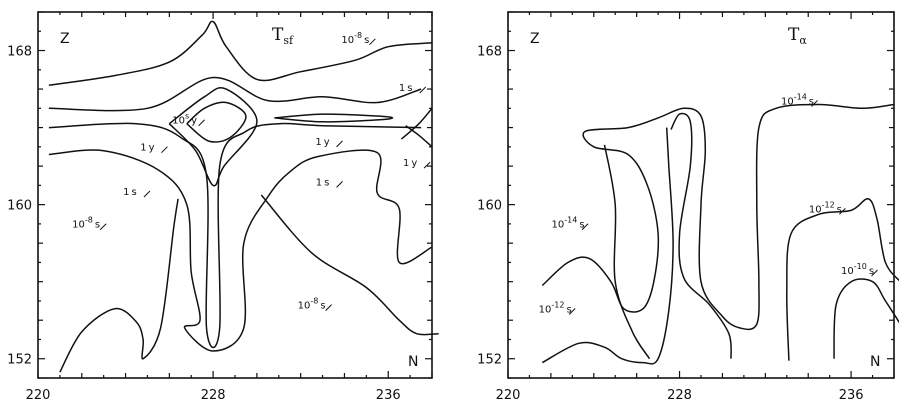 The image size is (899, 406). I want to click on chart-title: Tsf, so click(283, 36).